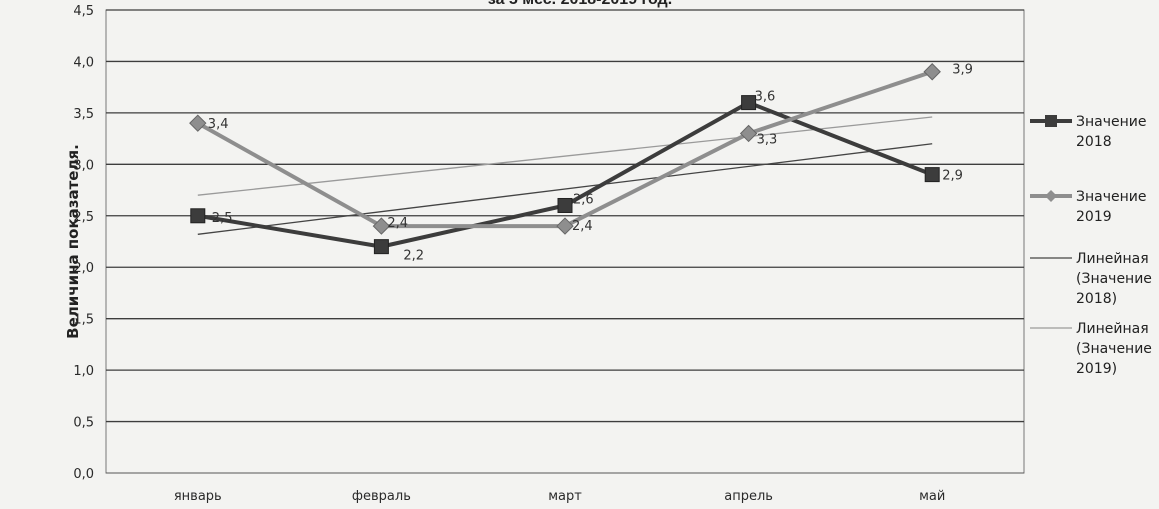  Describe the element at coordinates (83, 165) in the screenshot. I see `y-tick-label: 3,0` at that location.